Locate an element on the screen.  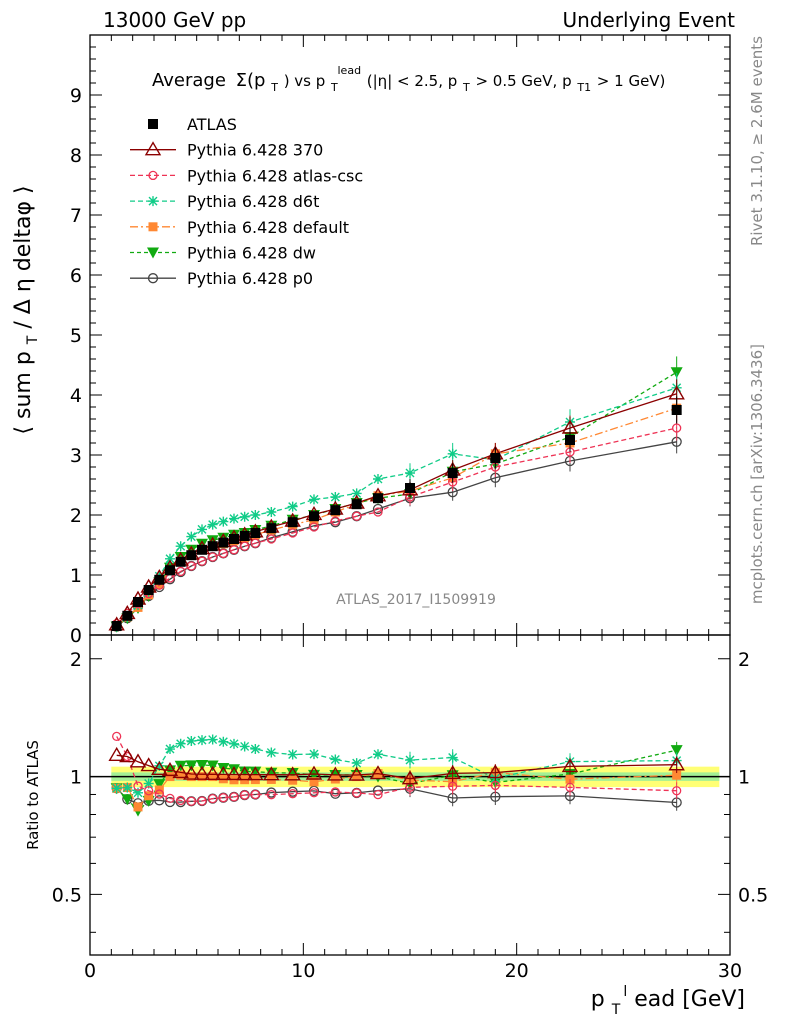
main-y-label-sub: T is located at coordinates (33, 340).